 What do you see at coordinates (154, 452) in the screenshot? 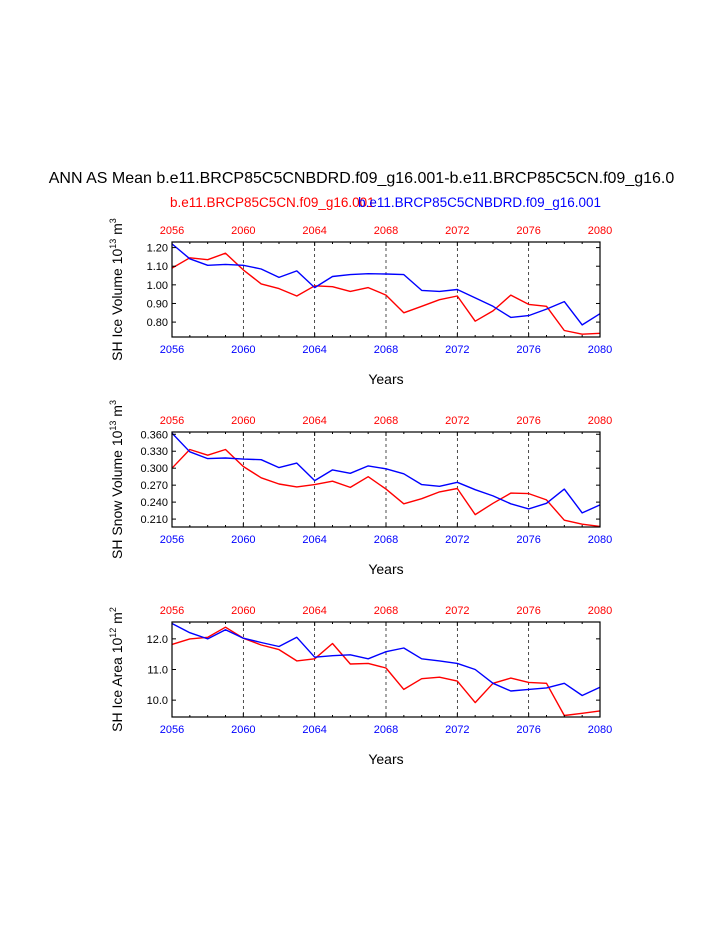
I see `y-tick-label: 0.330` at bounding box center [154, 452].